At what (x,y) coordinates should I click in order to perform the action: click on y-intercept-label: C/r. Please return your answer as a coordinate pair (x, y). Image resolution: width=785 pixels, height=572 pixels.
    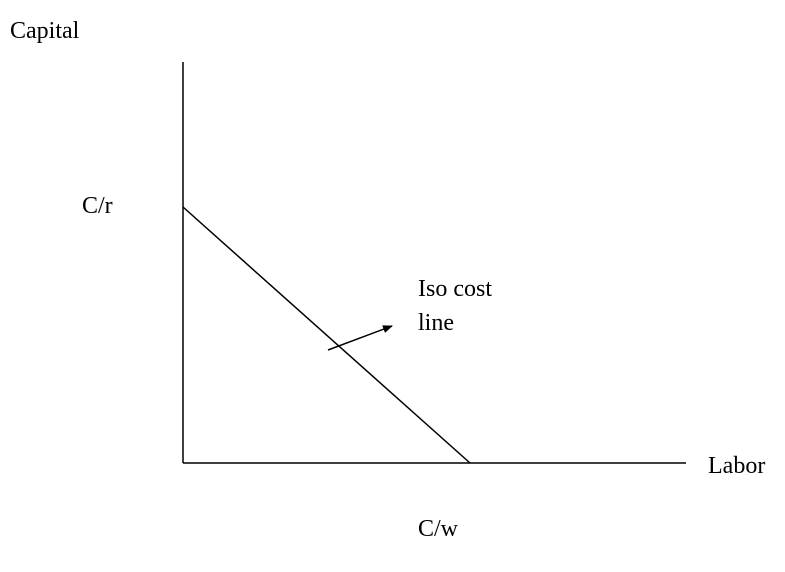
    Looking at the image, I should click on (97, 206).